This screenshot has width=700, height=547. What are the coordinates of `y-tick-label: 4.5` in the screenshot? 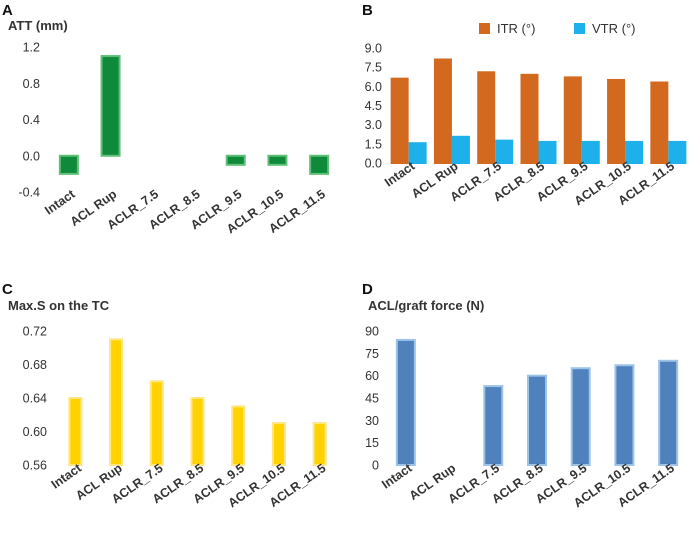 It's located at (373, 106).